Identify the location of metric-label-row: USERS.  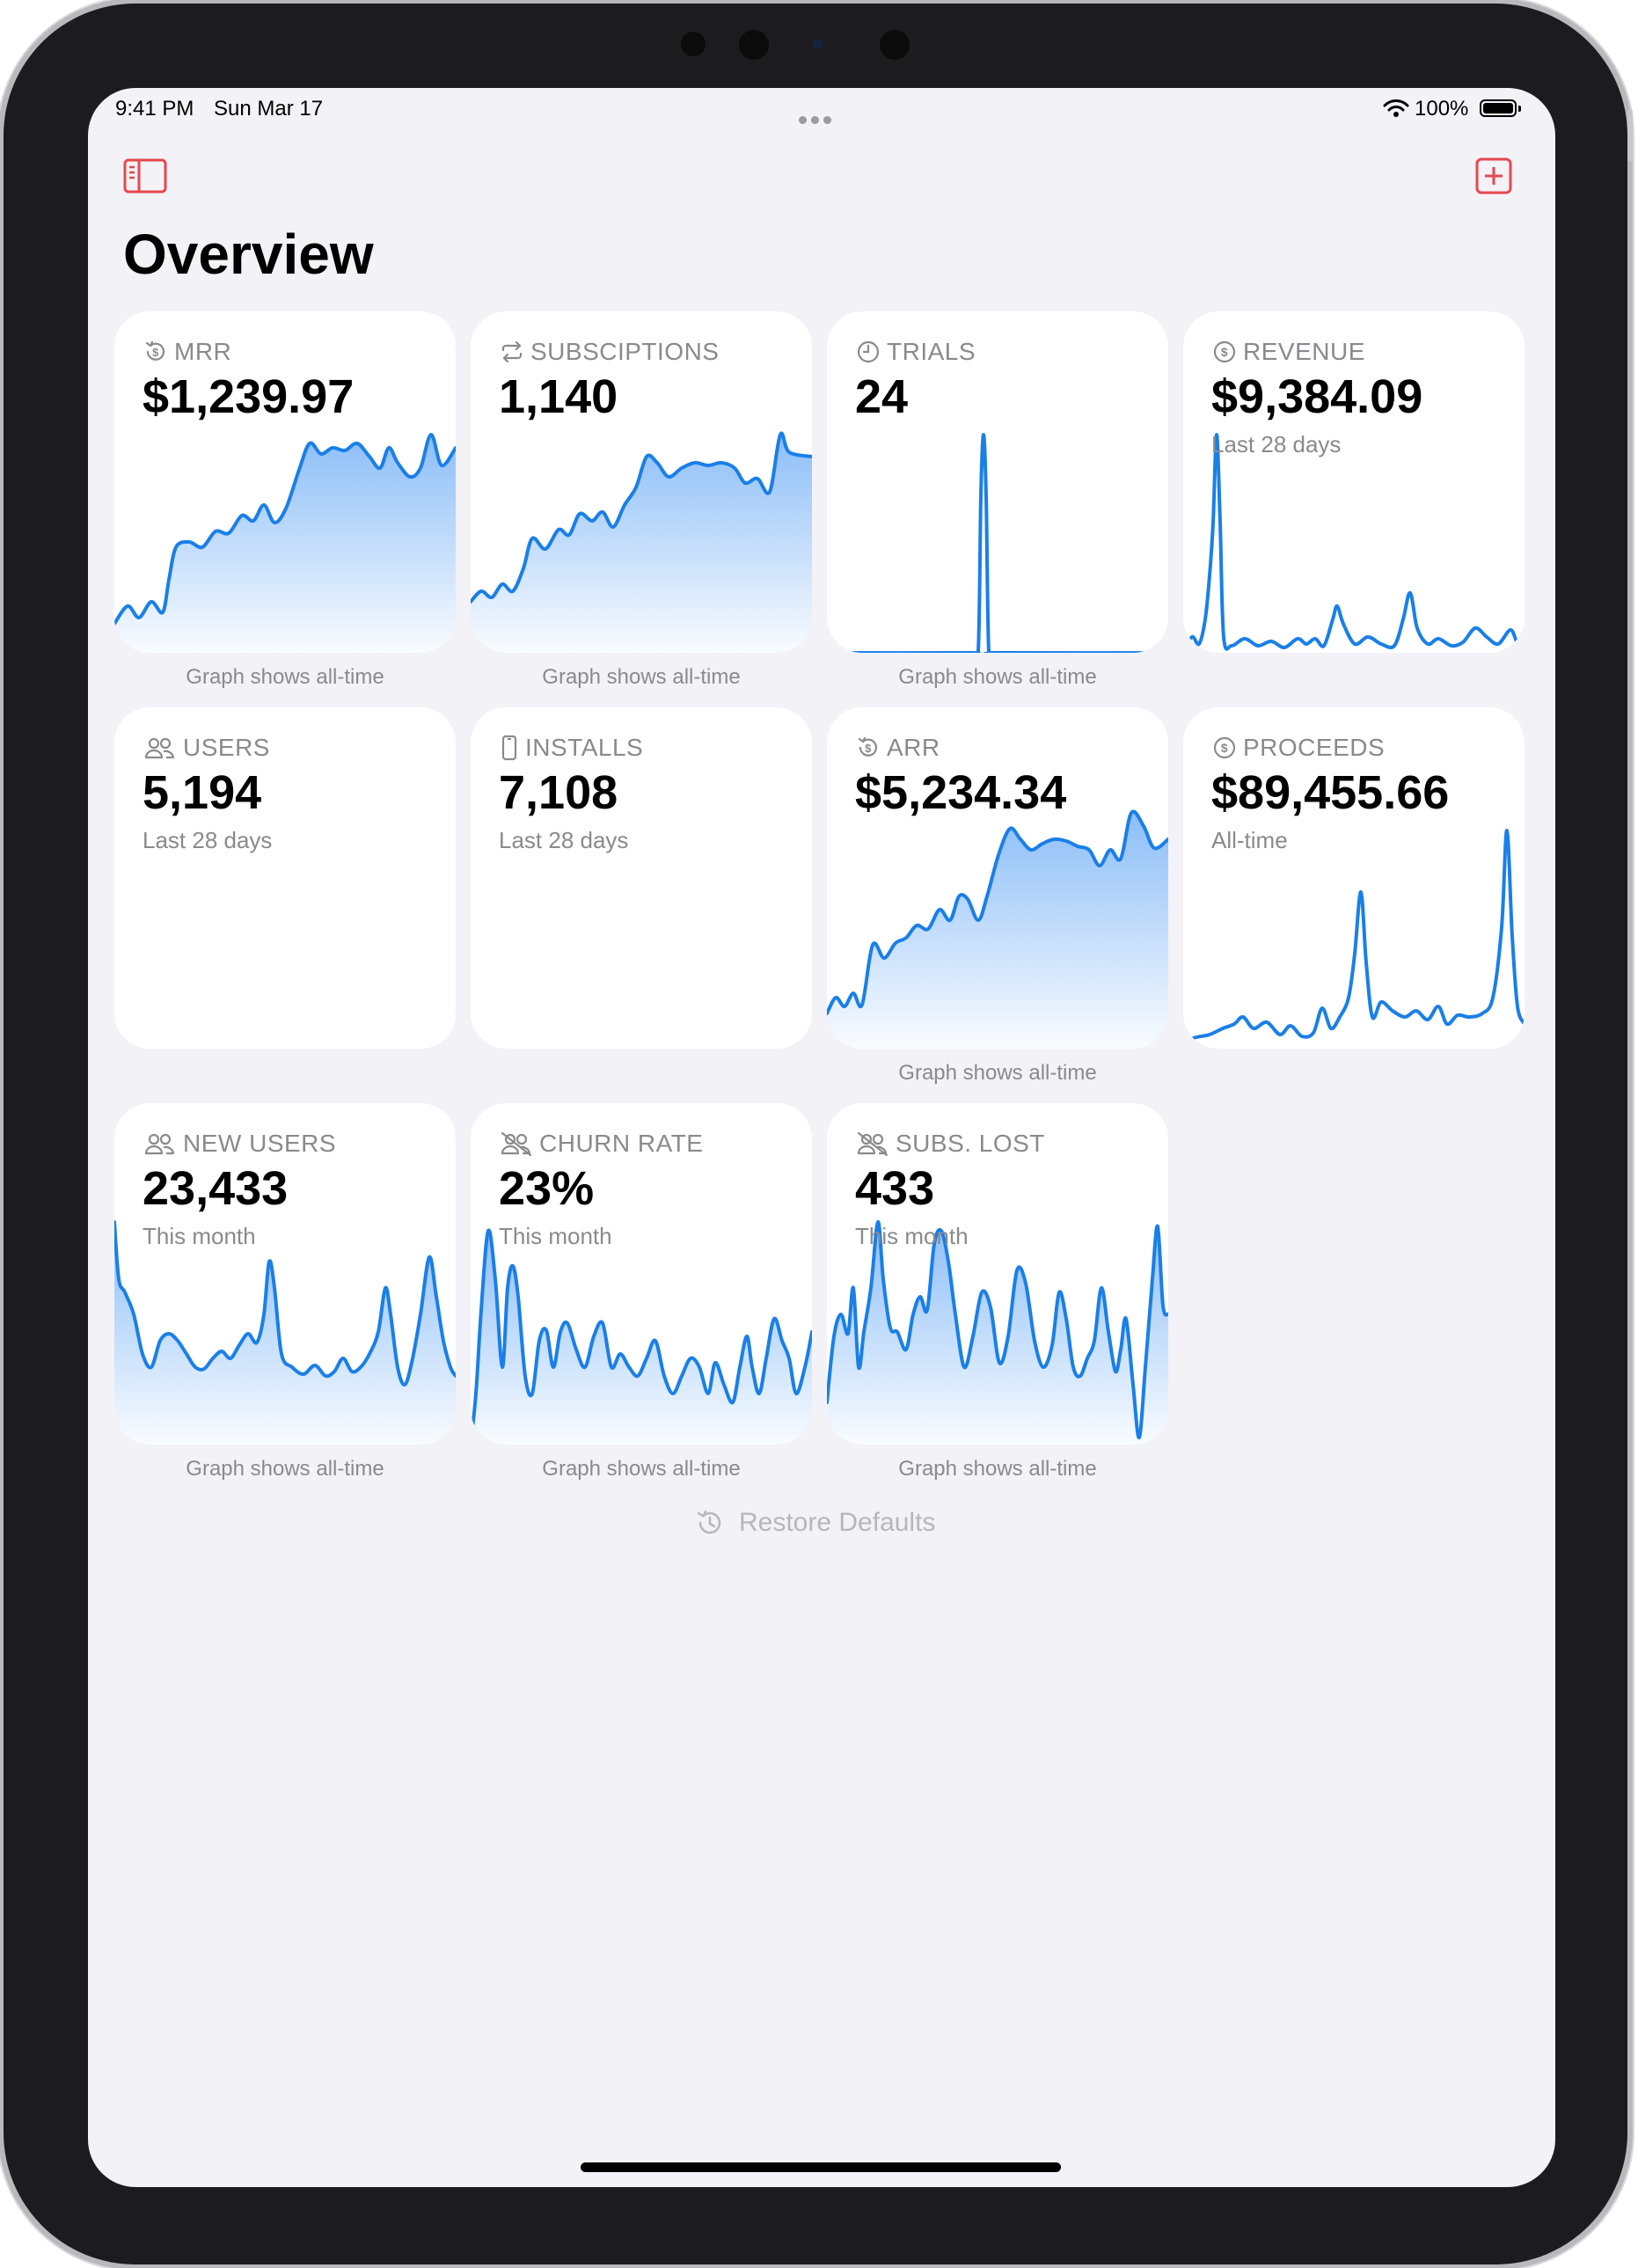
(206, 748).